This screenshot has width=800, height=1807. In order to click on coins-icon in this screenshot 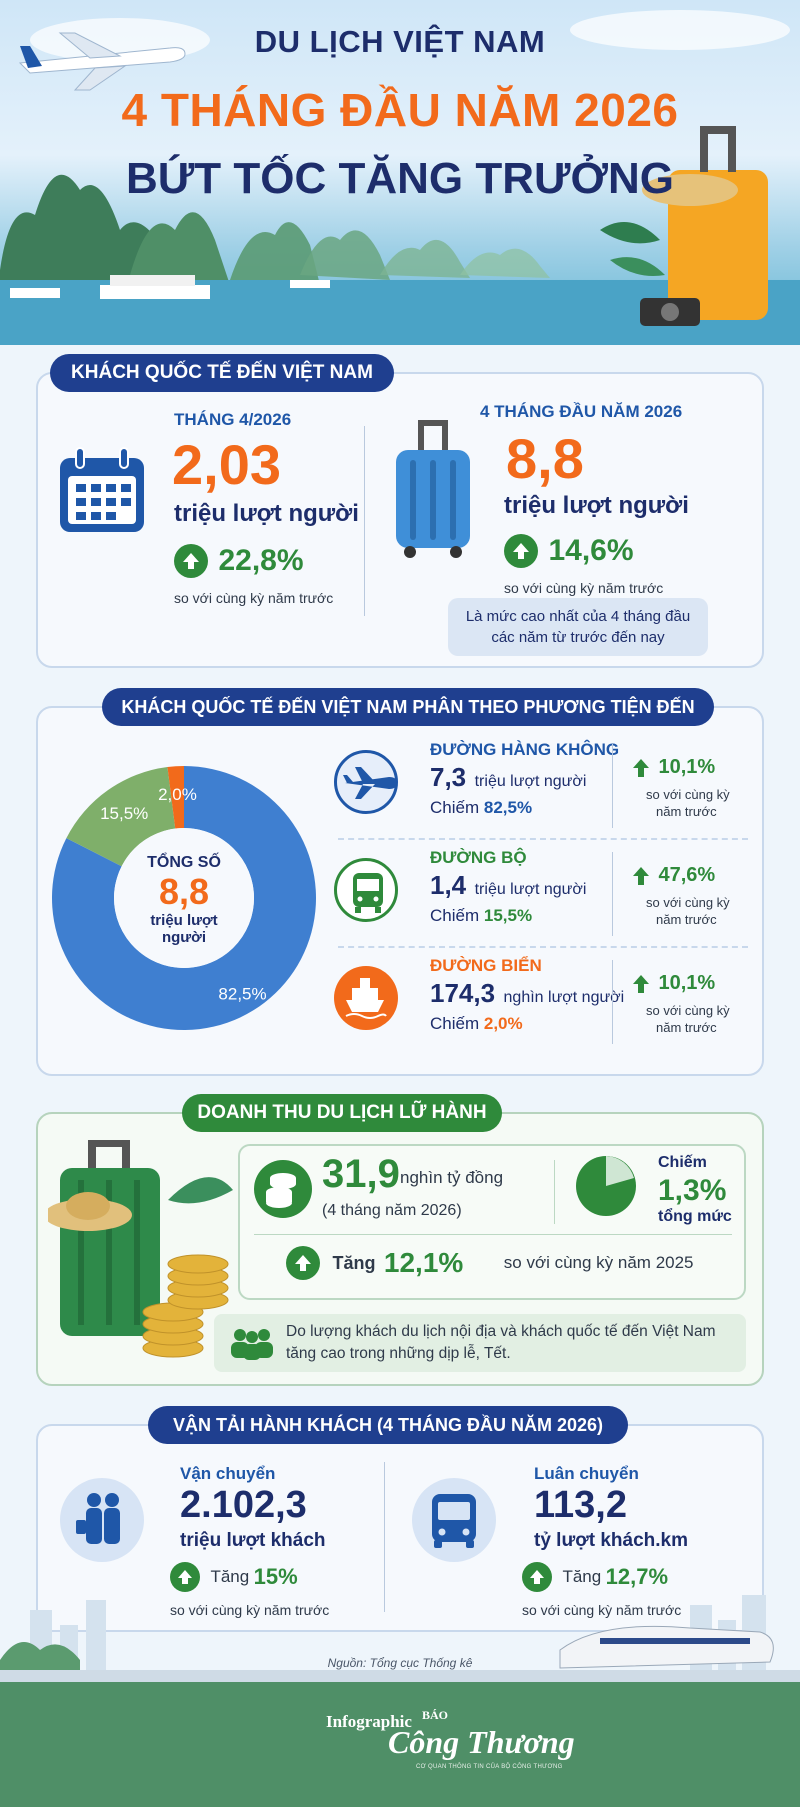, I will do `click(283, 1189)`.